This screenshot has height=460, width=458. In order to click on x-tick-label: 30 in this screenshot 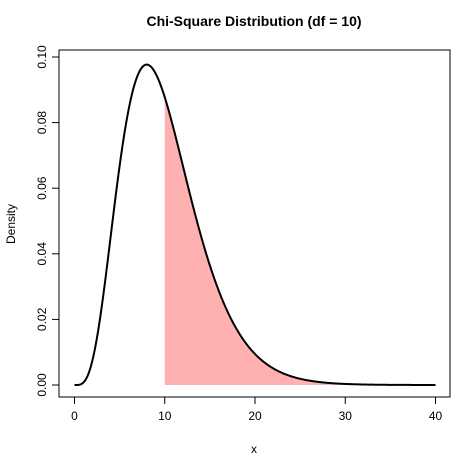, I will do `click(346, 416)`.